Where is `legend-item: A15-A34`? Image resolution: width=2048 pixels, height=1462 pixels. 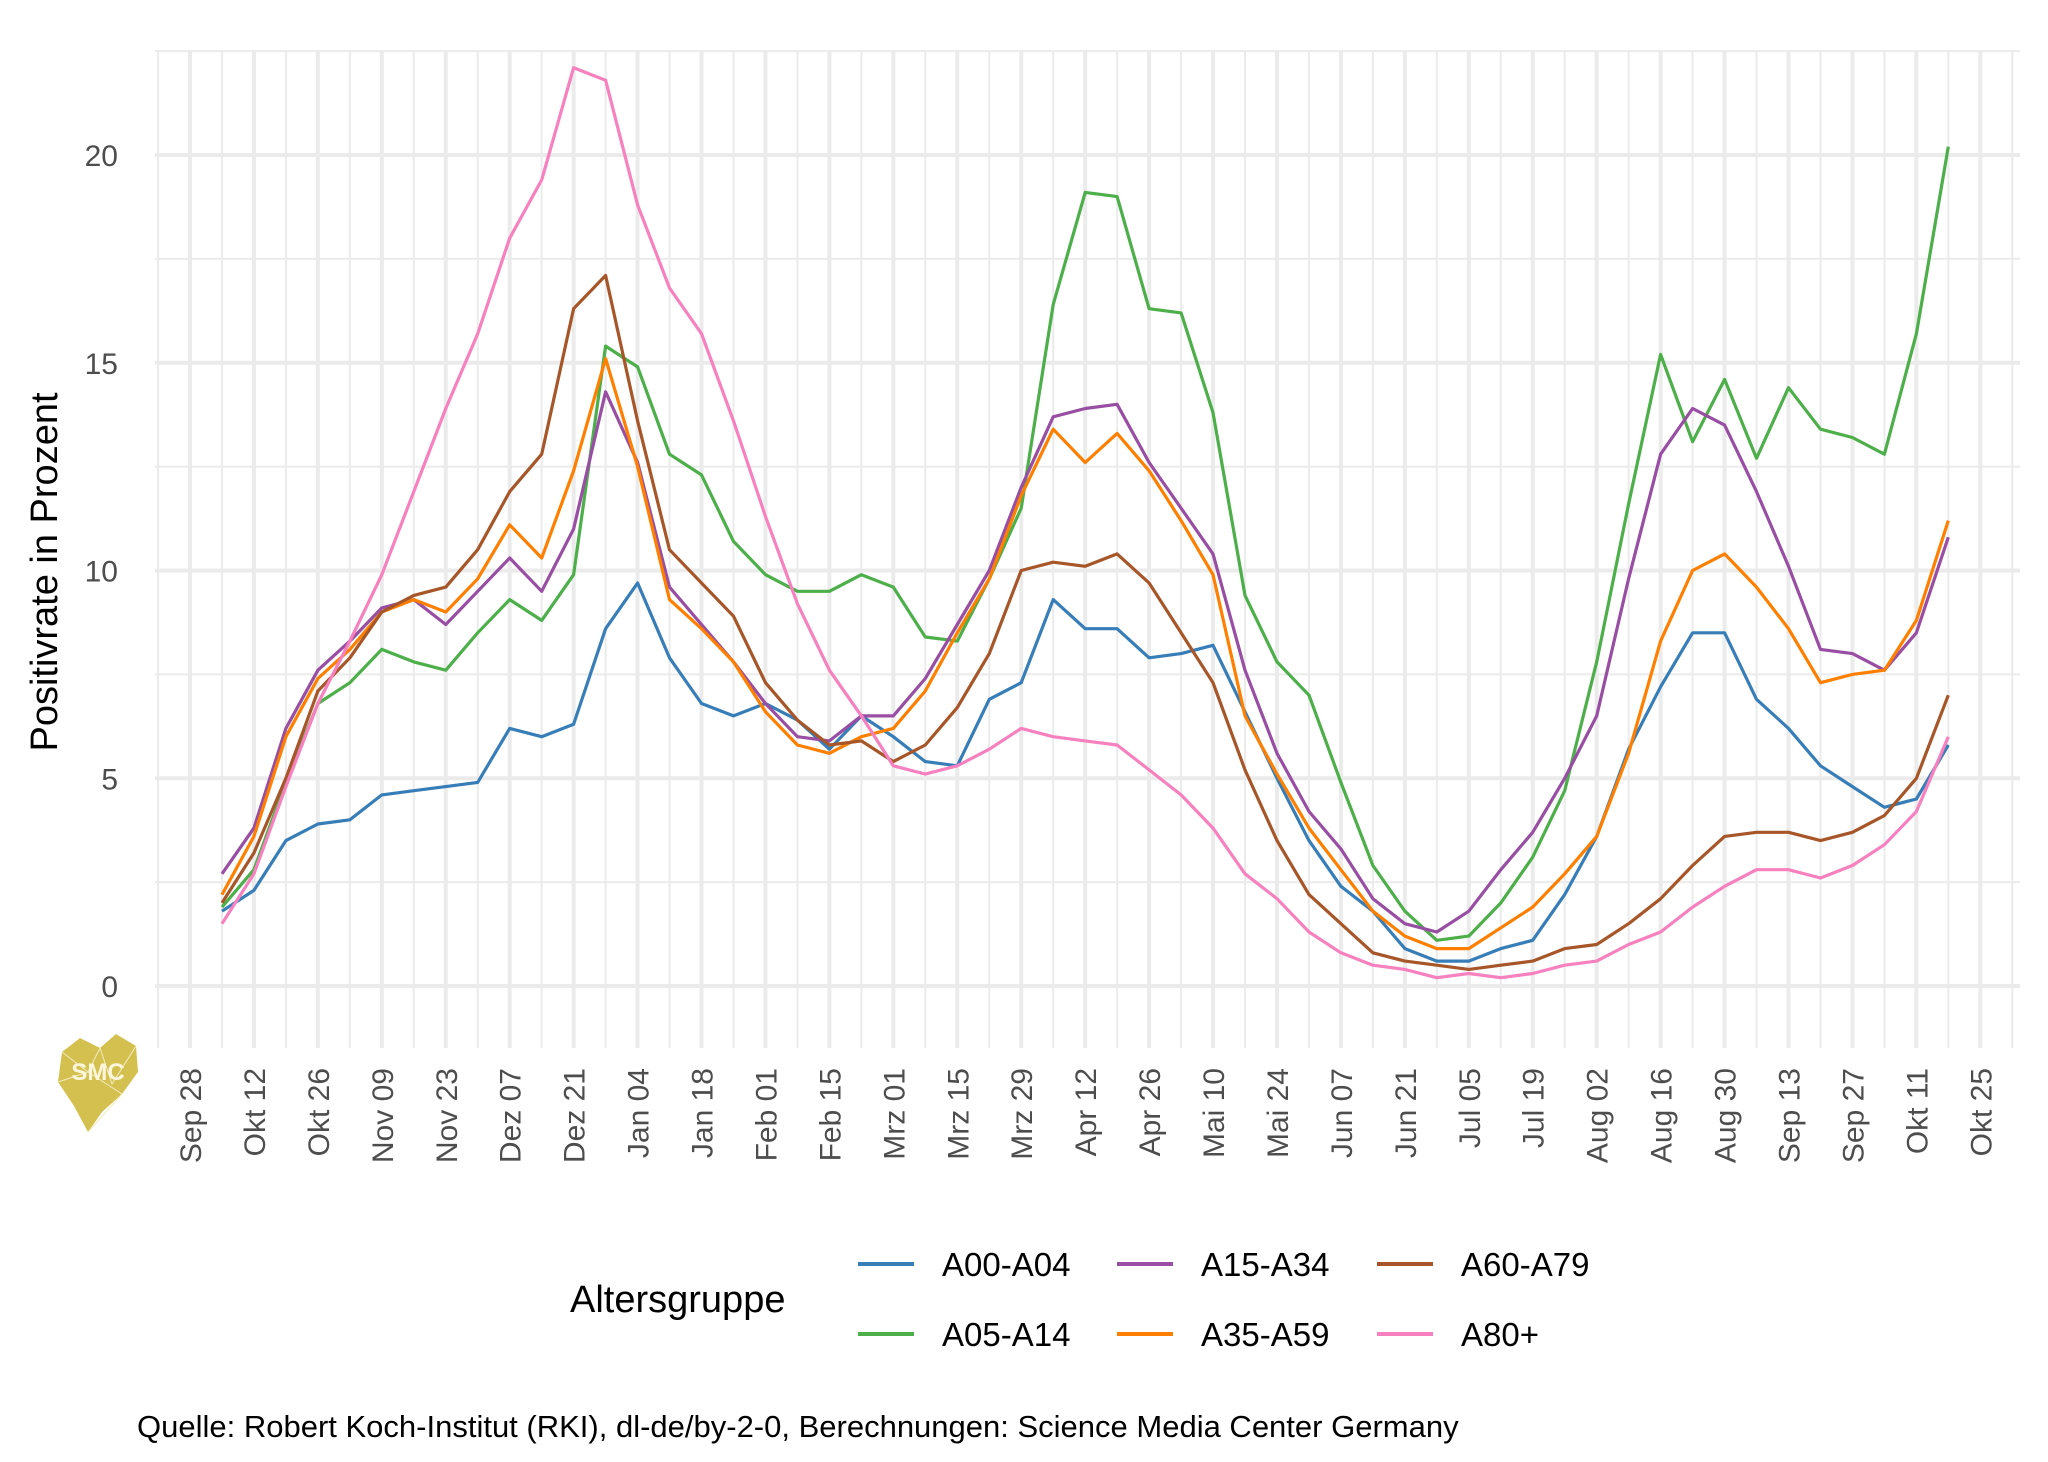 legend-item: A15-A34 is located at coordinates (1223, 1264).